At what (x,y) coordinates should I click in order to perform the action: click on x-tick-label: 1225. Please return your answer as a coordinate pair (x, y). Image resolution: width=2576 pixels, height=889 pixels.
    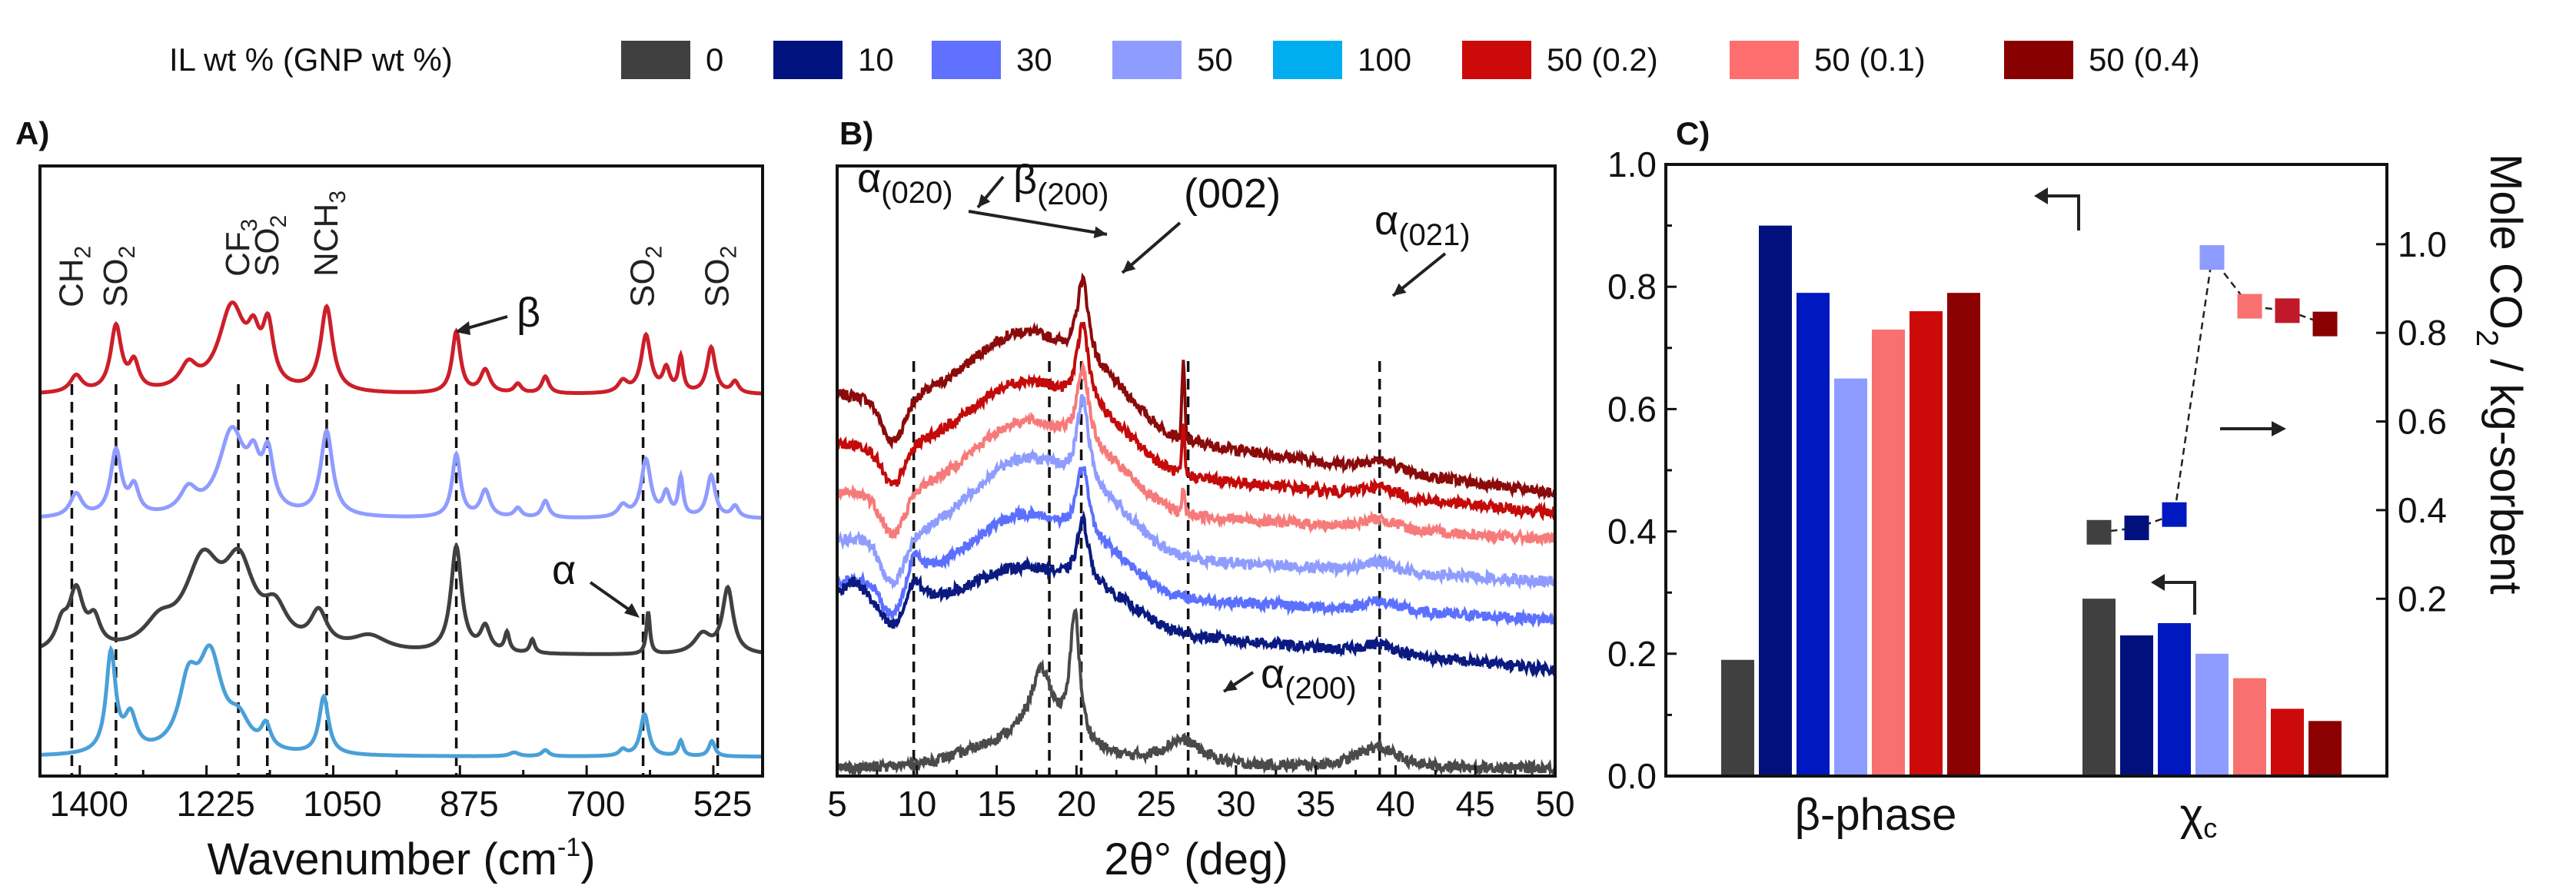
    Looking at the image, I should click on (215, 804).